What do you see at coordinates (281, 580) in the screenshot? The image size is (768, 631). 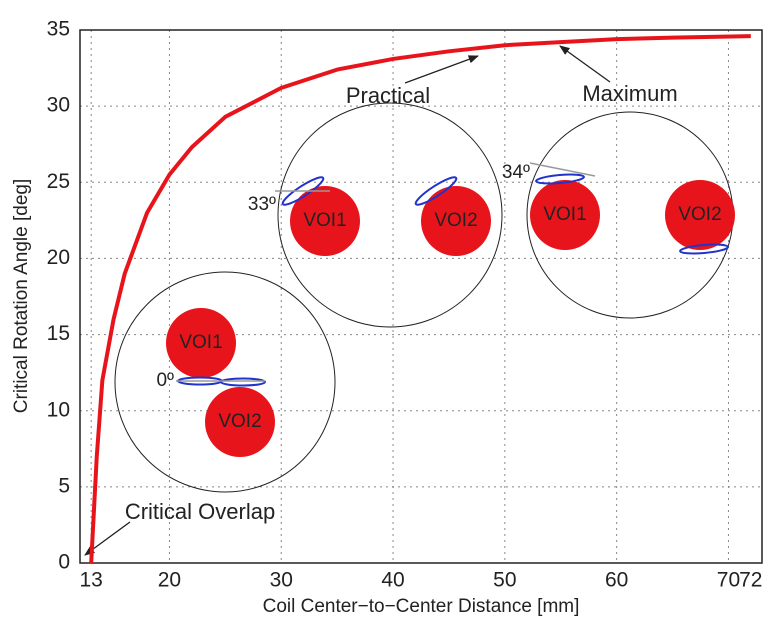 I see `x-tick-label: 30` at bounding box center [281, 580].